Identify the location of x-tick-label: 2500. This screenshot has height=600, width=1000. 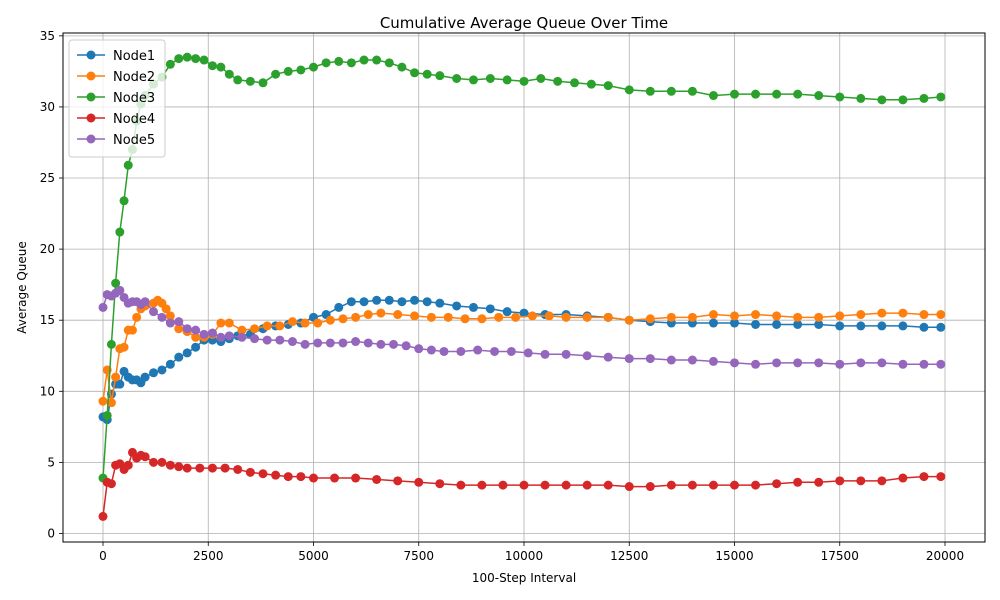
(208, 556).